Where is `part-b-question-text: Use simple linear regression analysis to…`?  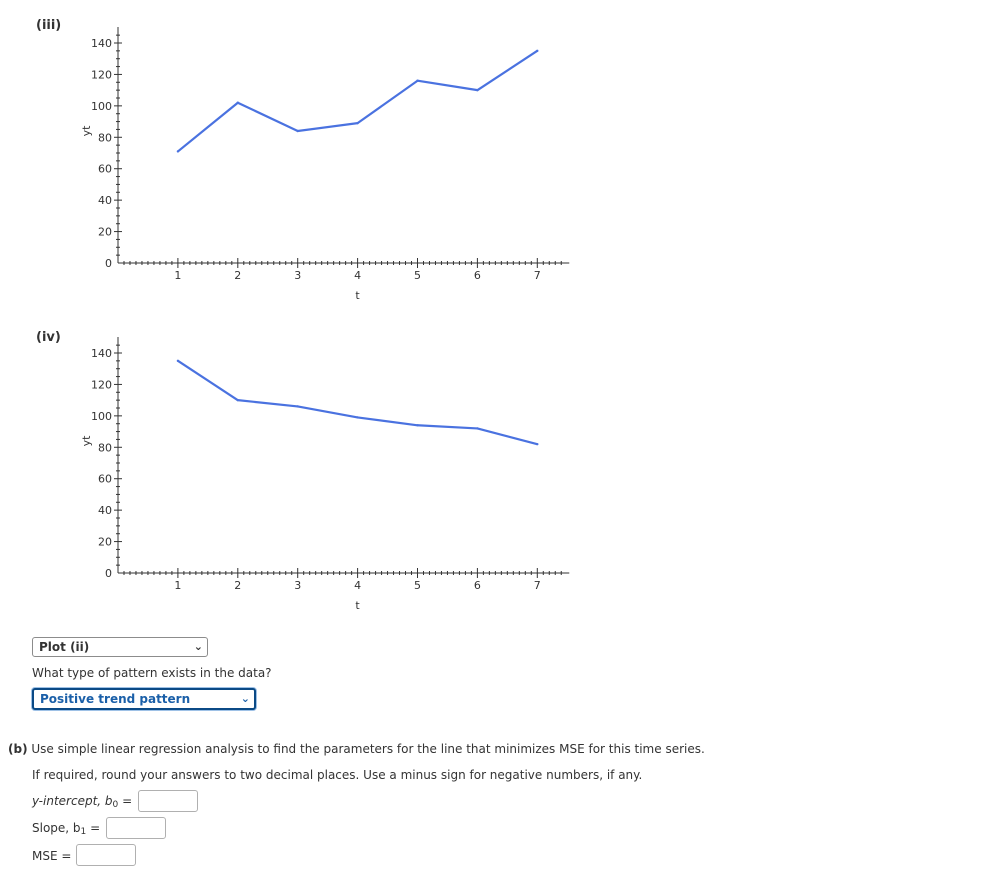 part-b-question-text: Use simple linear regression analysis to… is located at coordinates (368, 749).